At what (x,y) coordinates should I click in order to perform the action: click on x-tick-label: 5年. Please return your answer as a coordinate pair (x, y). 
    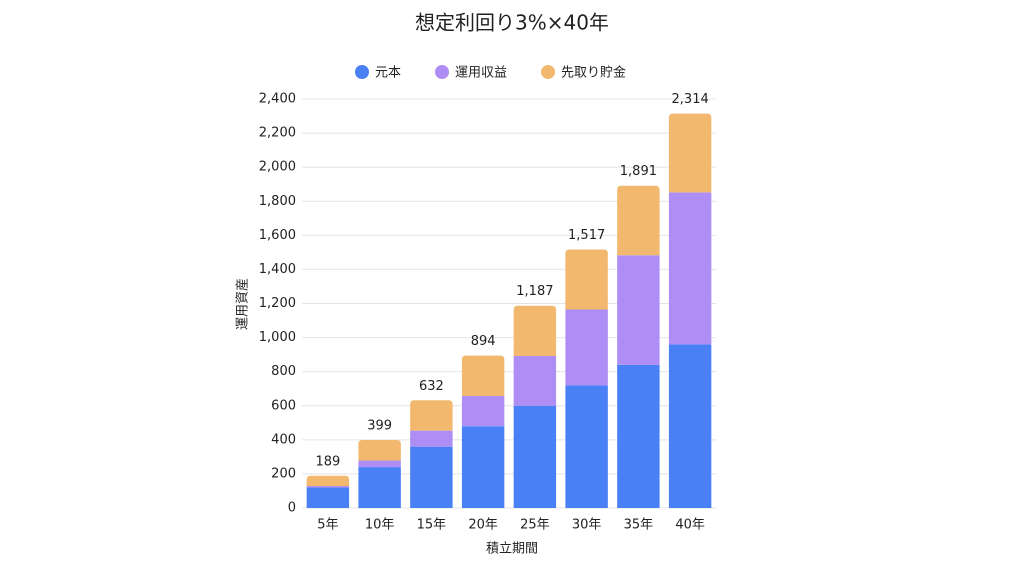
    Looking at the image, I should click on (327, 525).